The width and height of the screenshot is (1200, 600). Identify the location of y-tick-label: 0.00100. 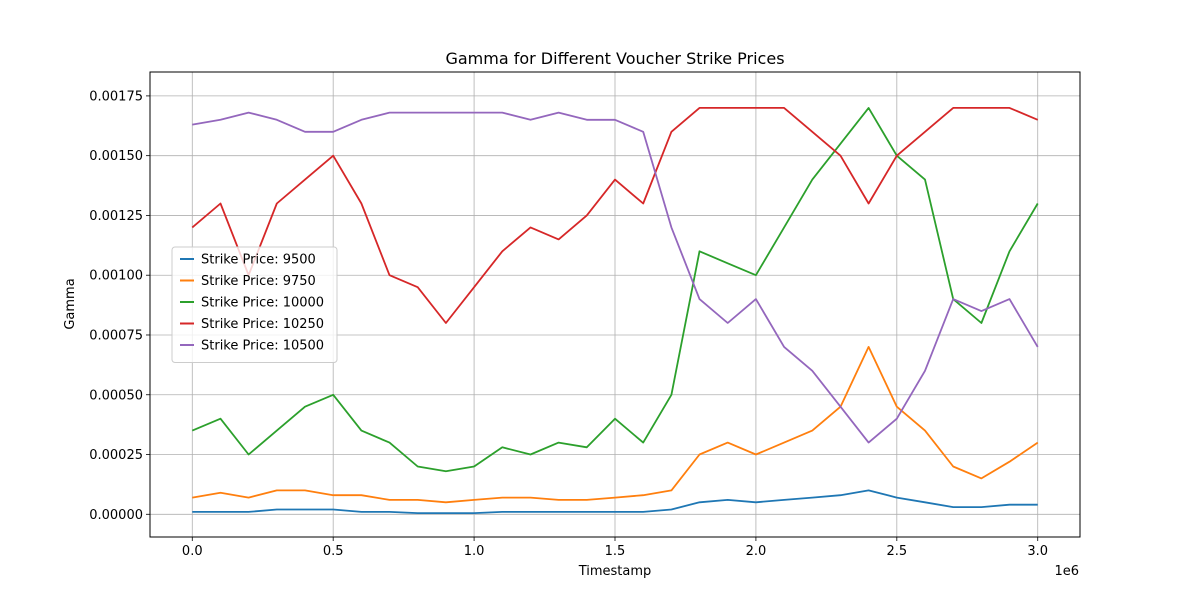
(116, 276).